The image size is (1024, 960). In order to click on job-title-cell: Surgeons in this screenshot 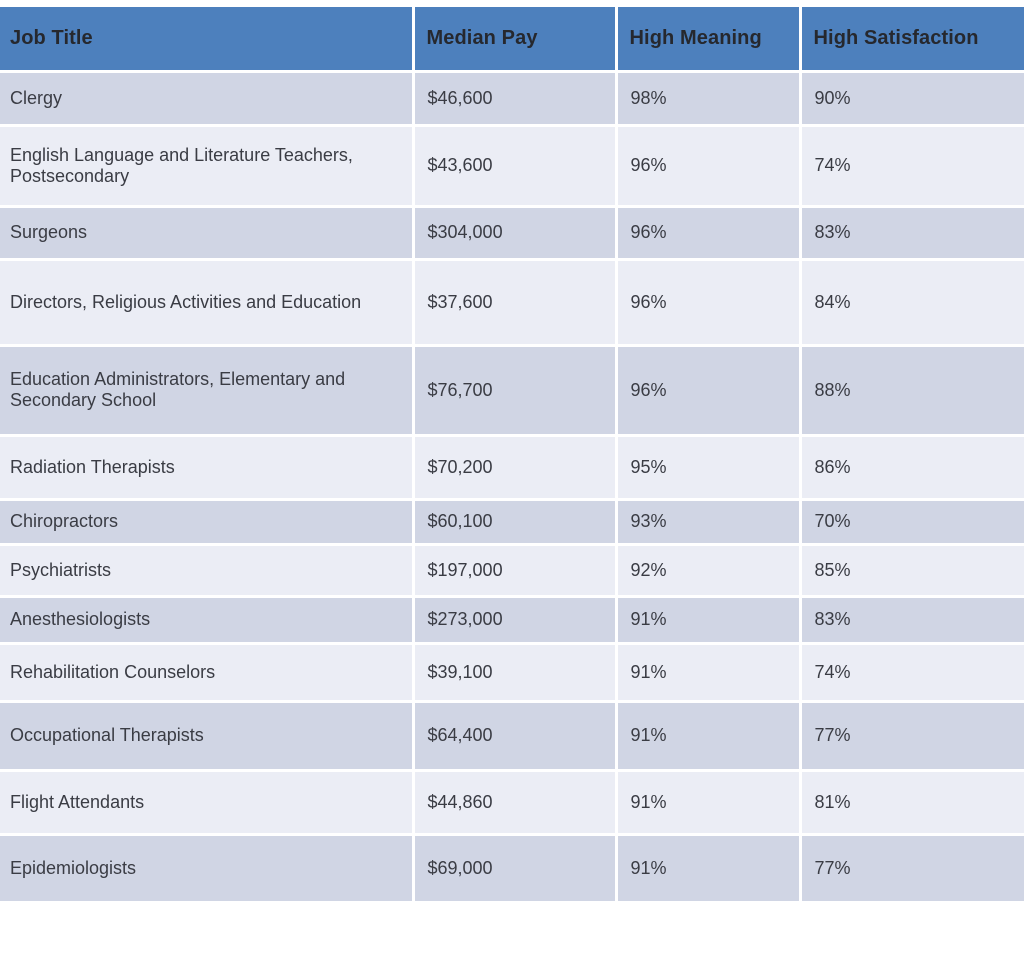, I will do `click(207, 232)`.